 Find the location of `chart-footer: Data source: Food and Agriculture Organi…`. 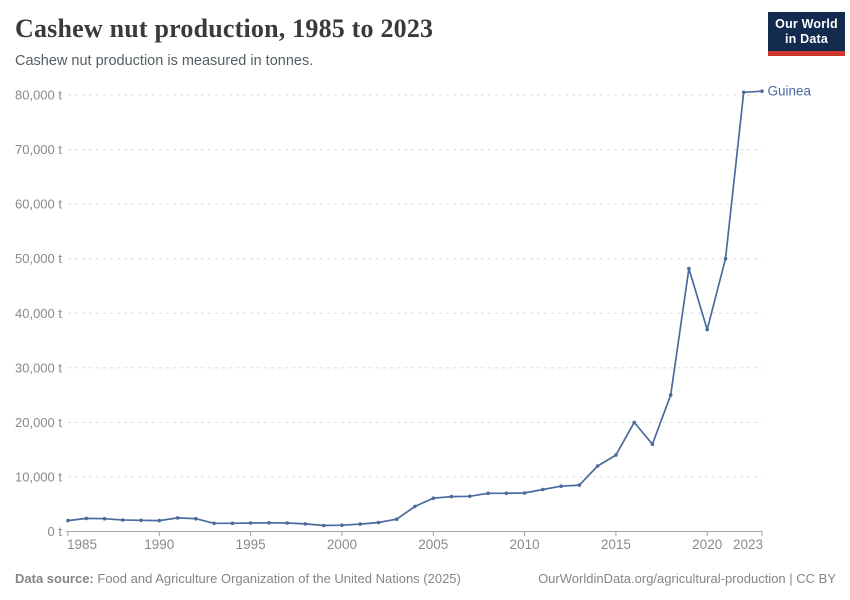

chart-footer: Data source: Food and Agriculture Organi… is located at coordinates (425, 578).